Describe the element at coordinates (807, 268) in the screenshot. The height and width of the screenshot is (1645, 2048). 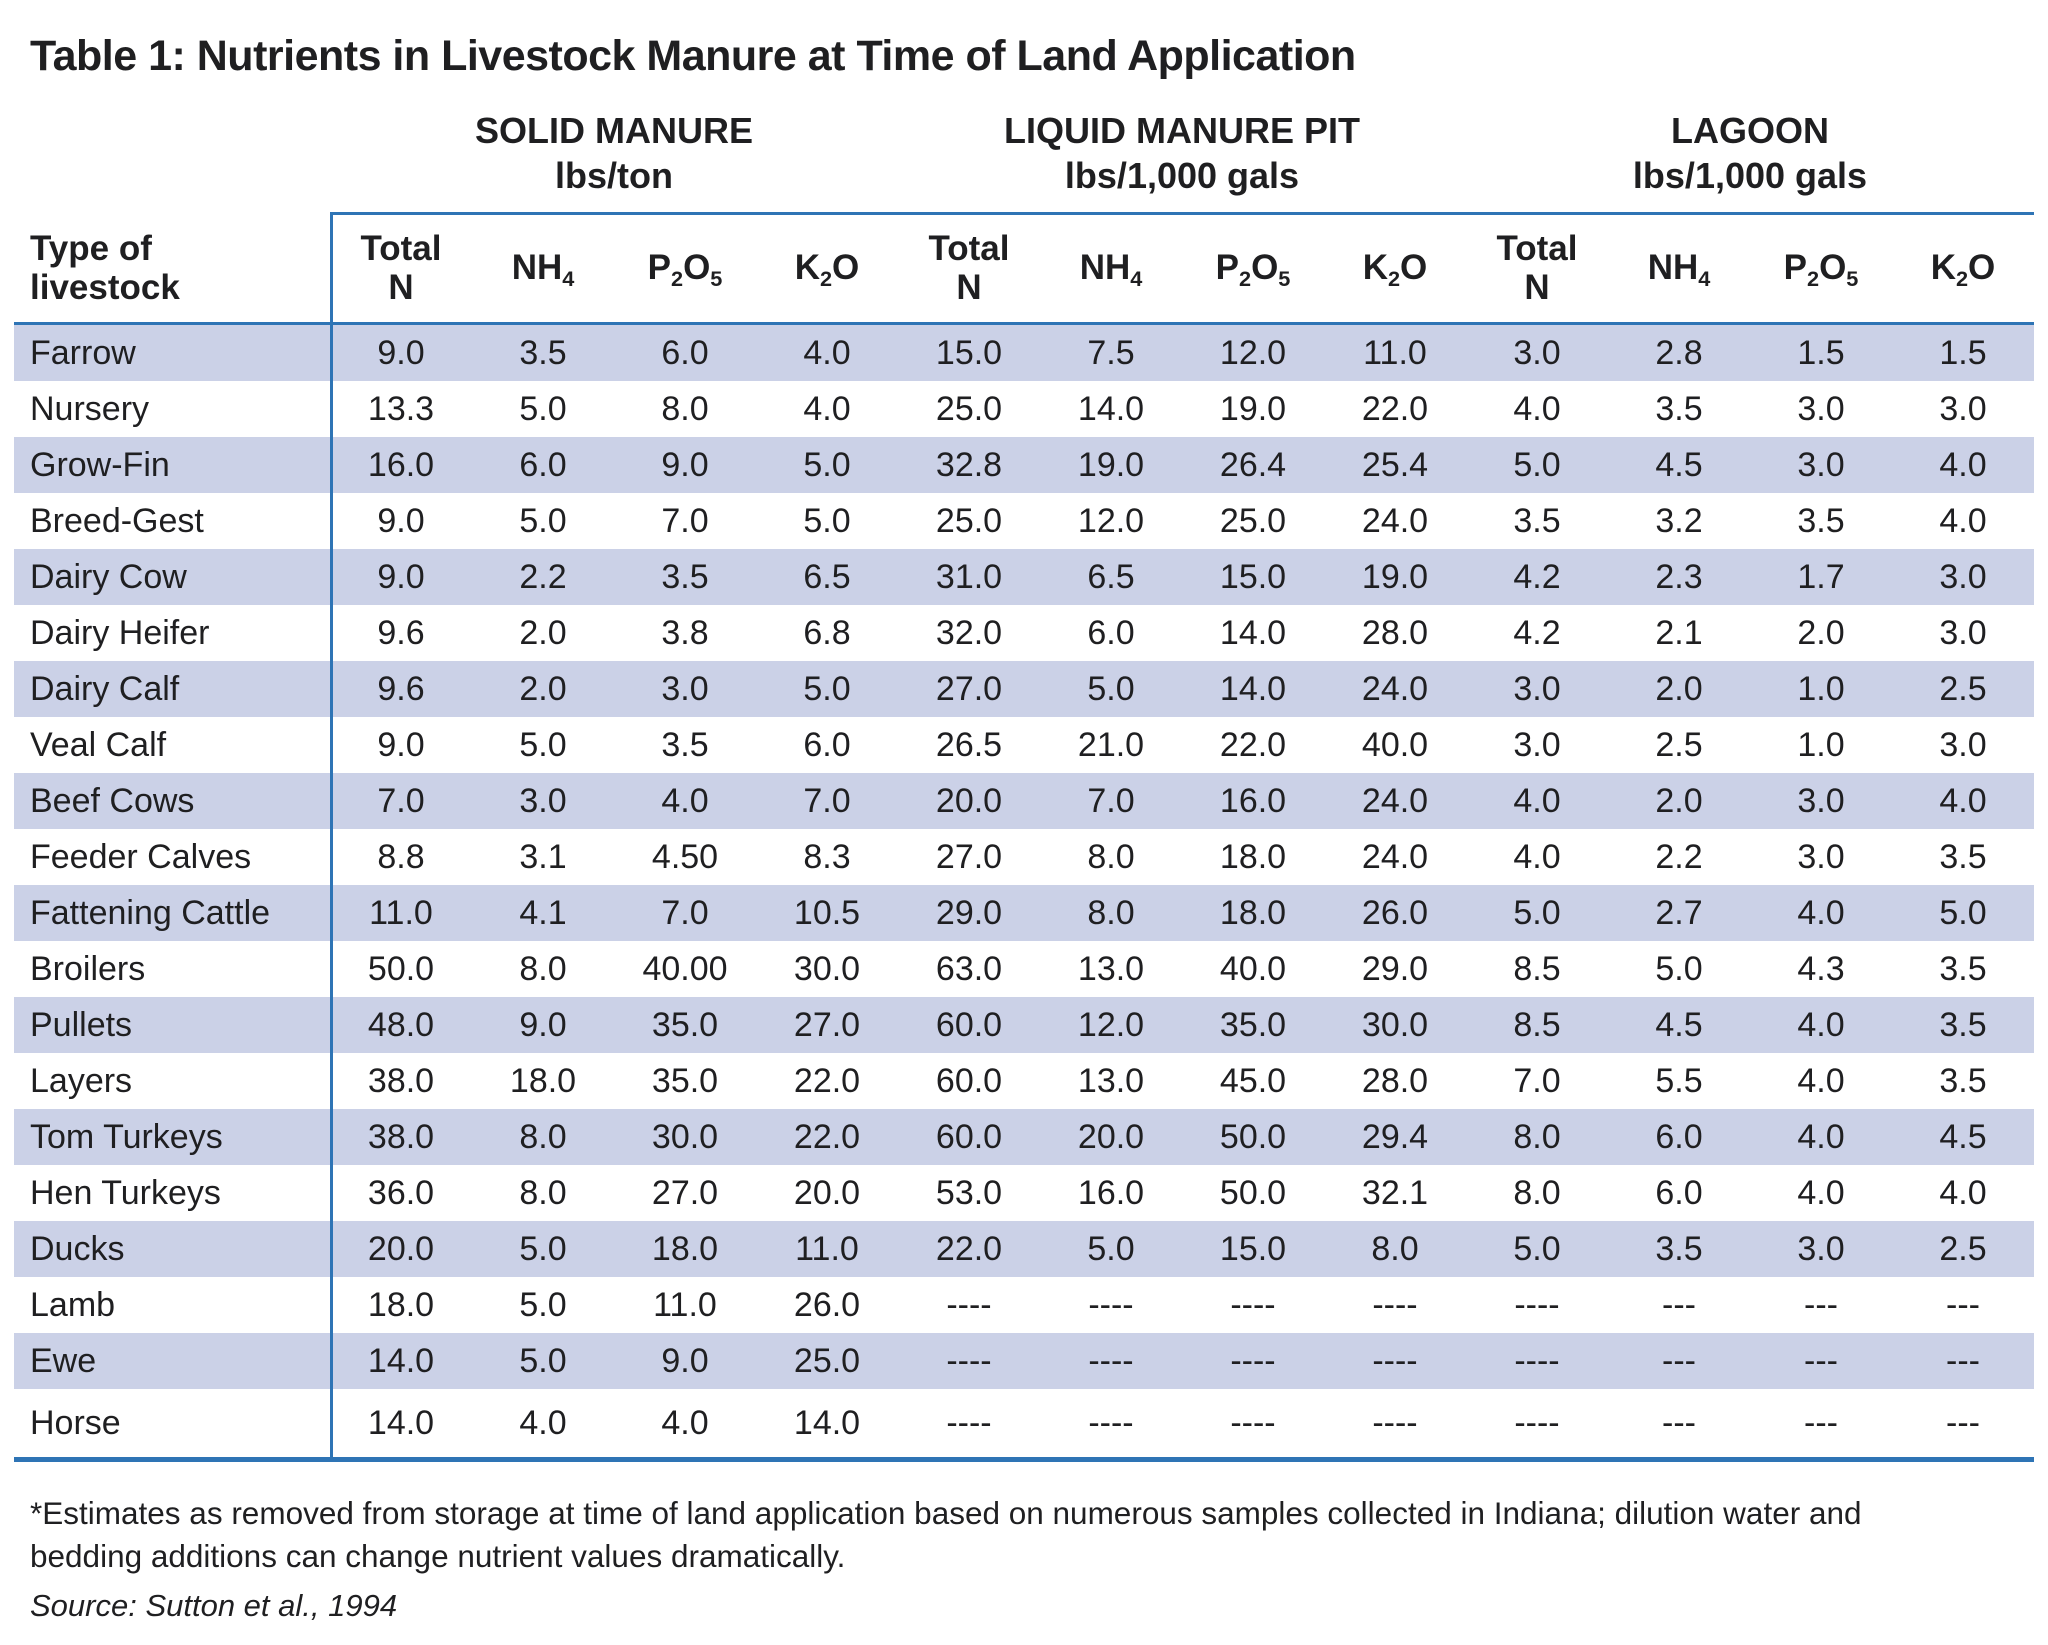
I see `formula-text: K` at that location.